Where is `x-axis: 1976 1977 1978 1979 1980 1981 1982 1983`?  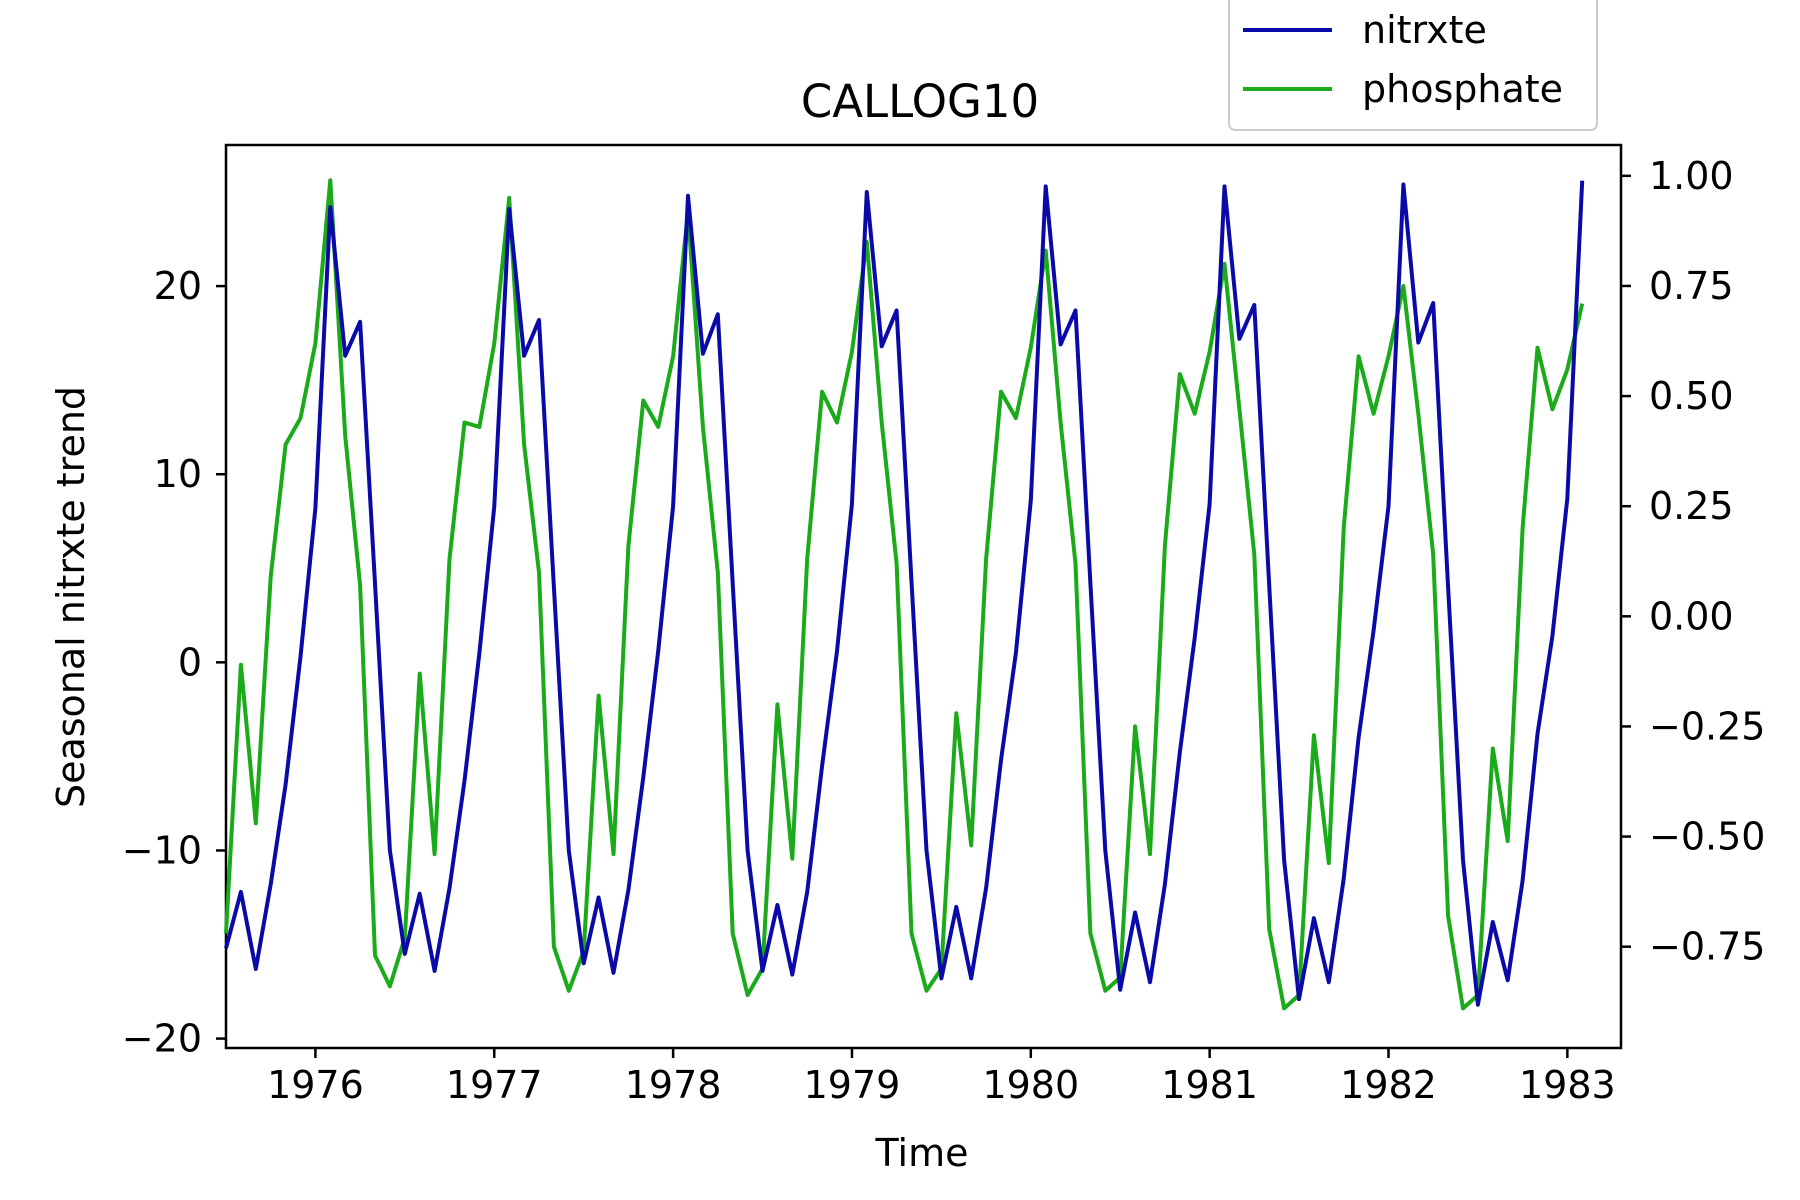
x-axis: 1976 1977 1978 1979 1980 1981 1982 1983 is located at coordinates (941, 1077).